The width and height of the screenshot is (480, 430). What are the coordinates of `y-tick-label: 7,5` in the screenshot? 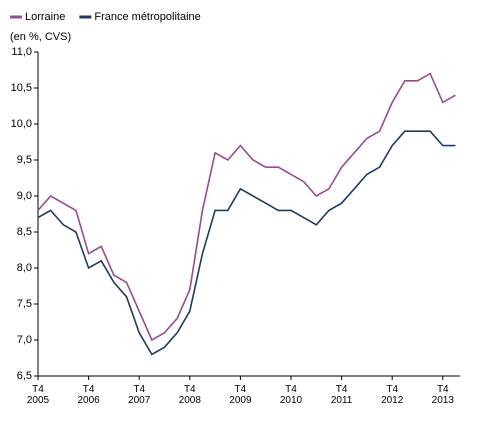 It's located at (24, 304).